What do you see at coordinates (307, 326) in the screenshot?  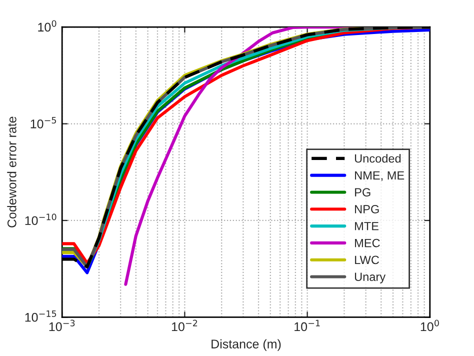 I see `x-tick-label: 10$^{−1}$` at bounding box center [307, 326].